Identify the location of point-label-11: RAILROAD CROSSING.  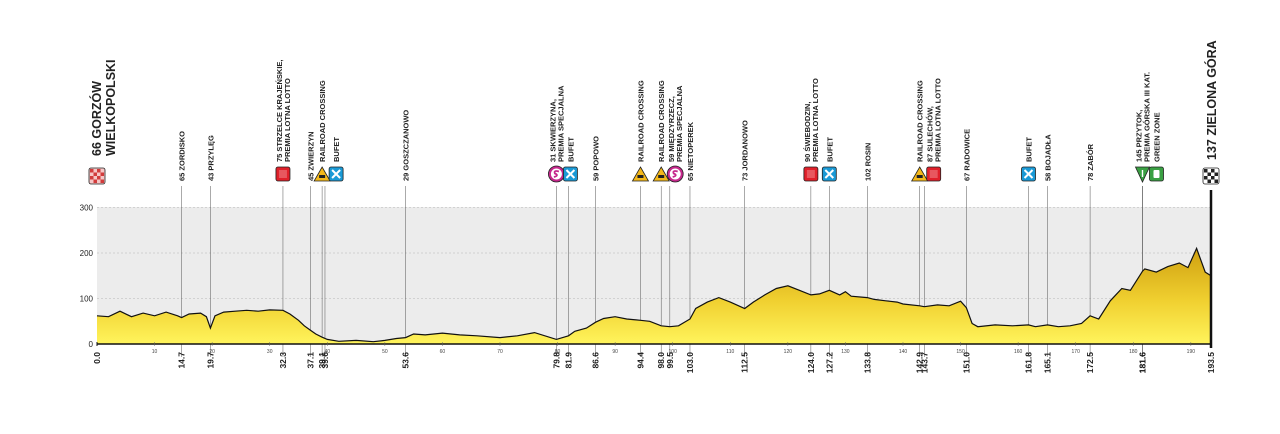
(641, 121).